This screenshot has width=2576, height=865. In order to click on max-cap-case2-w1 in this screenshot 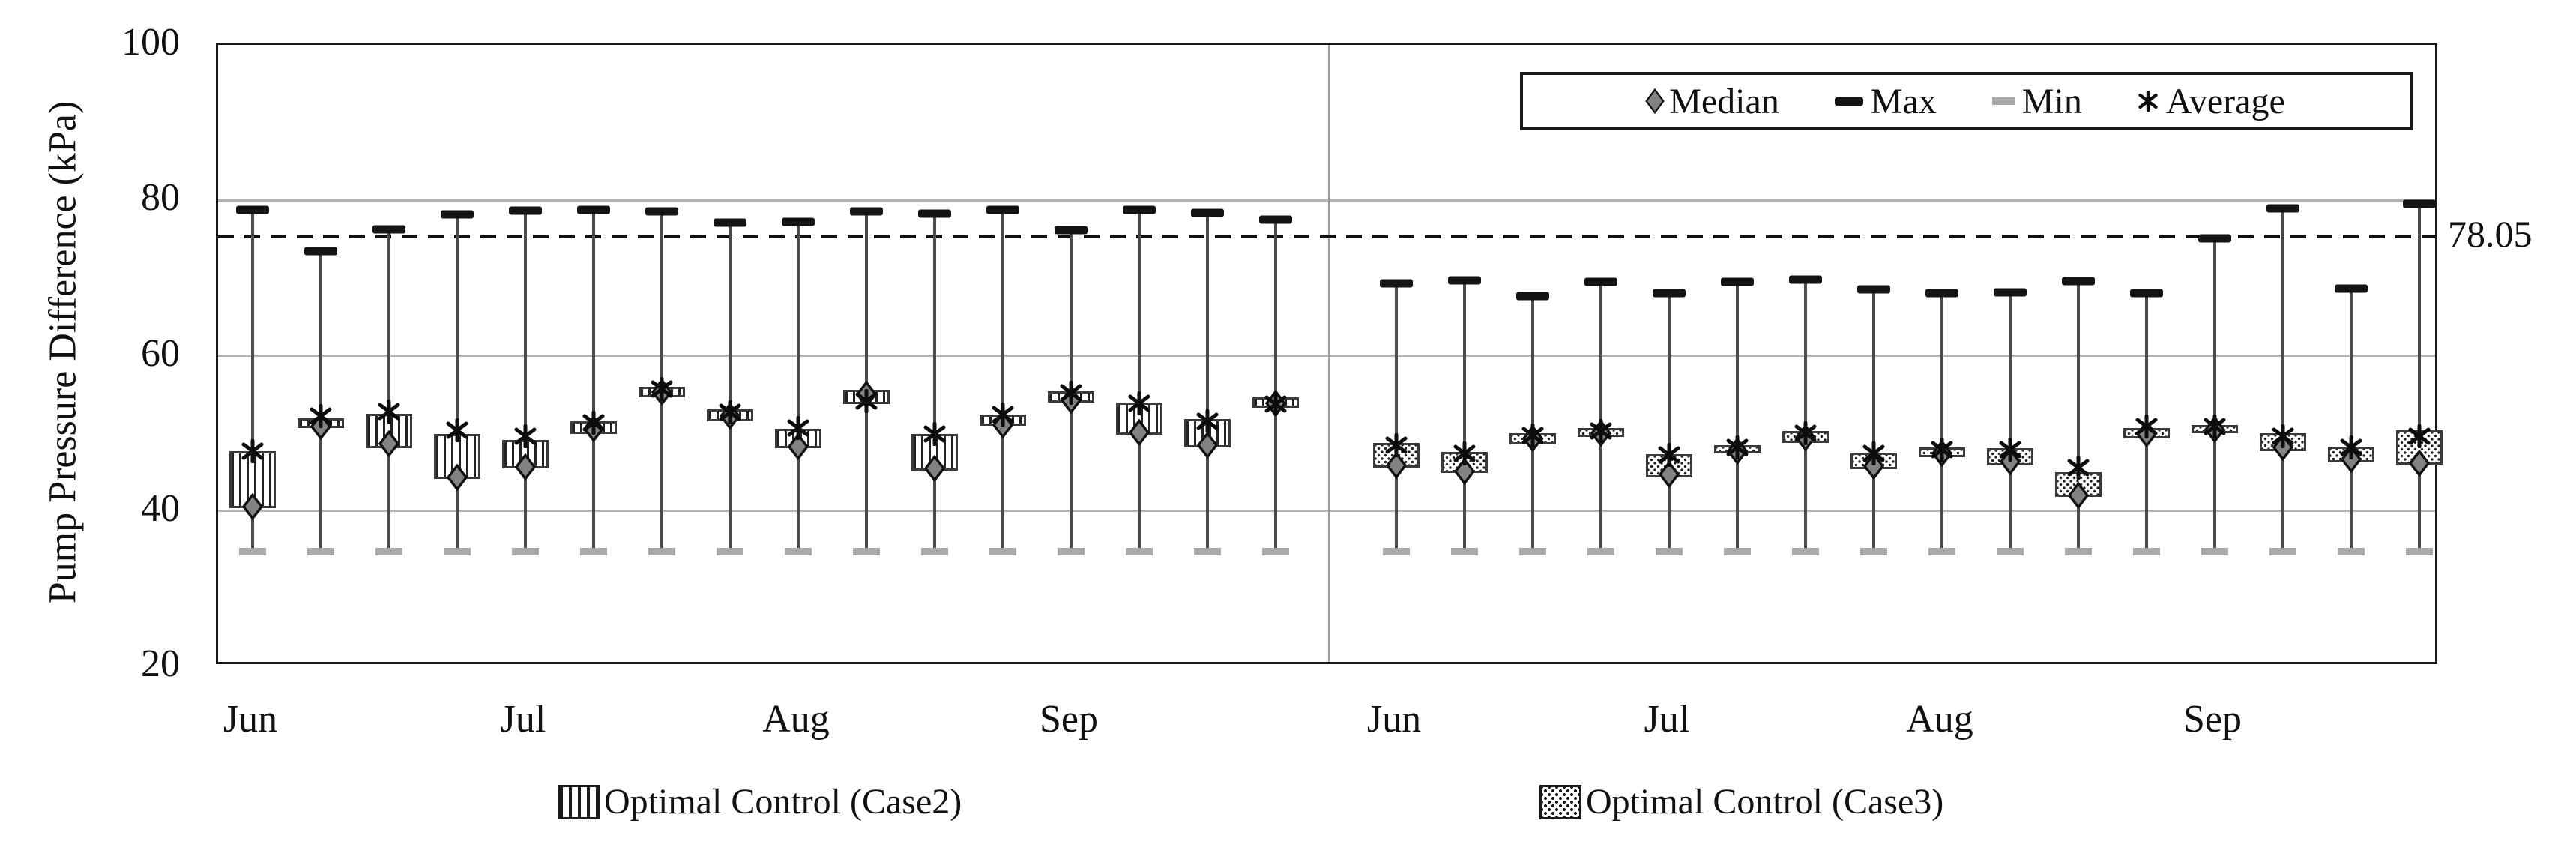, I will do `click(253, 210)`.